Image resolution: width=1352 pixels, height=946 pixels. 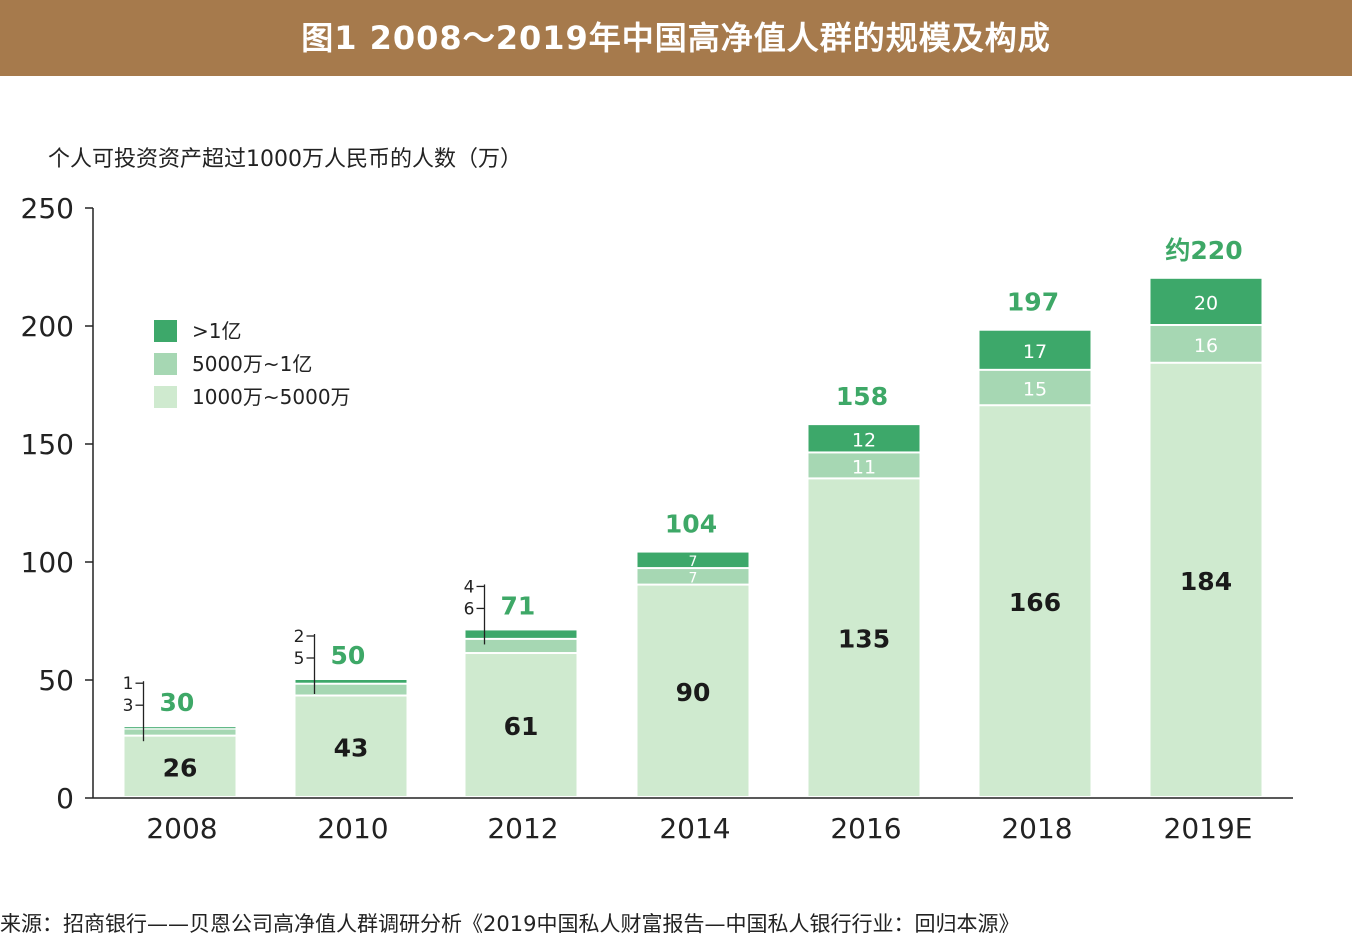 What do you see at coordinates (1033, 302) in the screenshot?
I see `total-label: 197` at bounding box center [1033, 302].